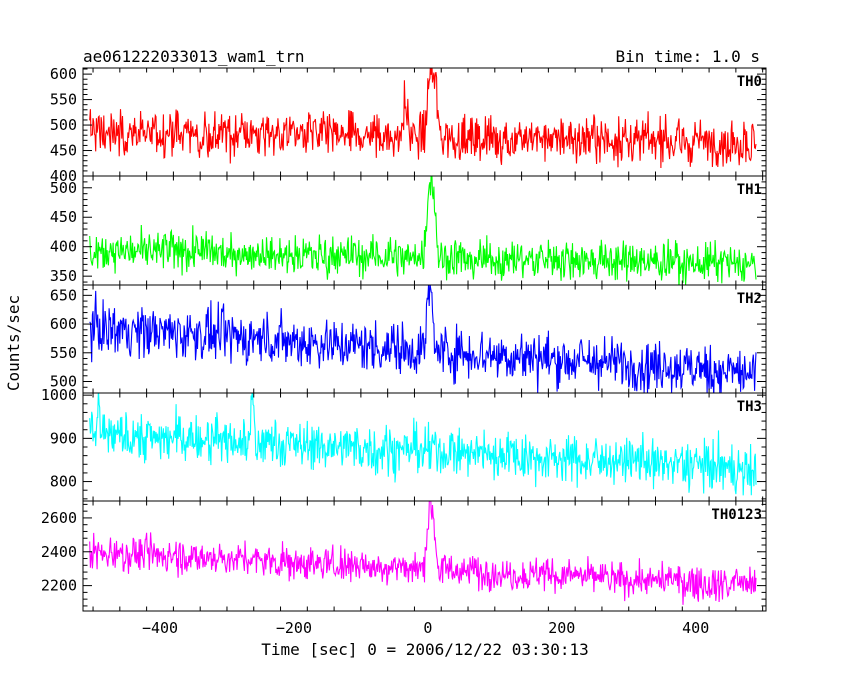  Describe the element at coordinates (59, 518) in the screenshot. I see `y-tick-label: 2600` at that location.